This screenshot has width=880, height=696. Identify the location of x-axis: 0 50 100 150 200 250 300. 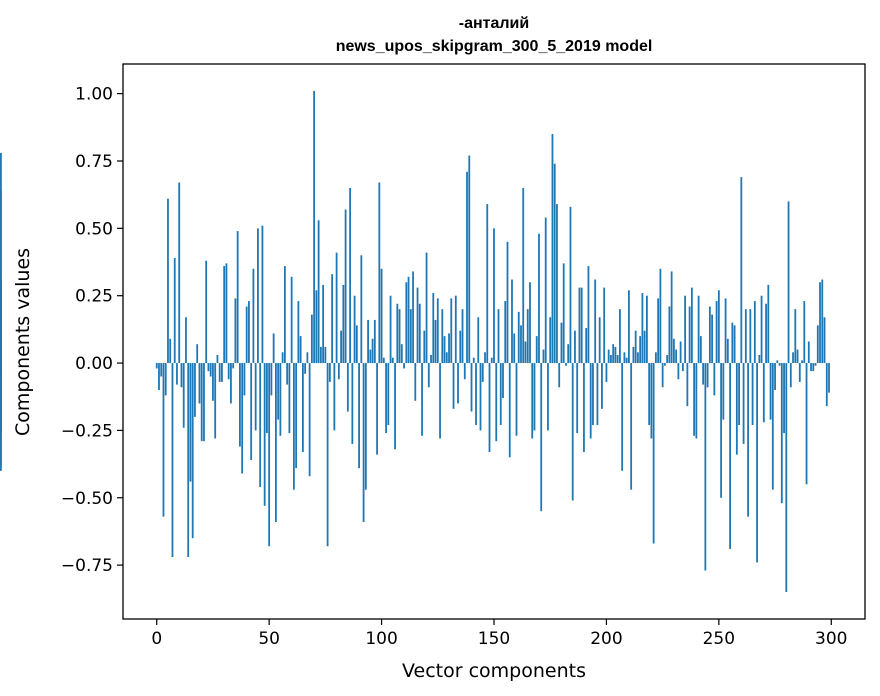
(499, 634).